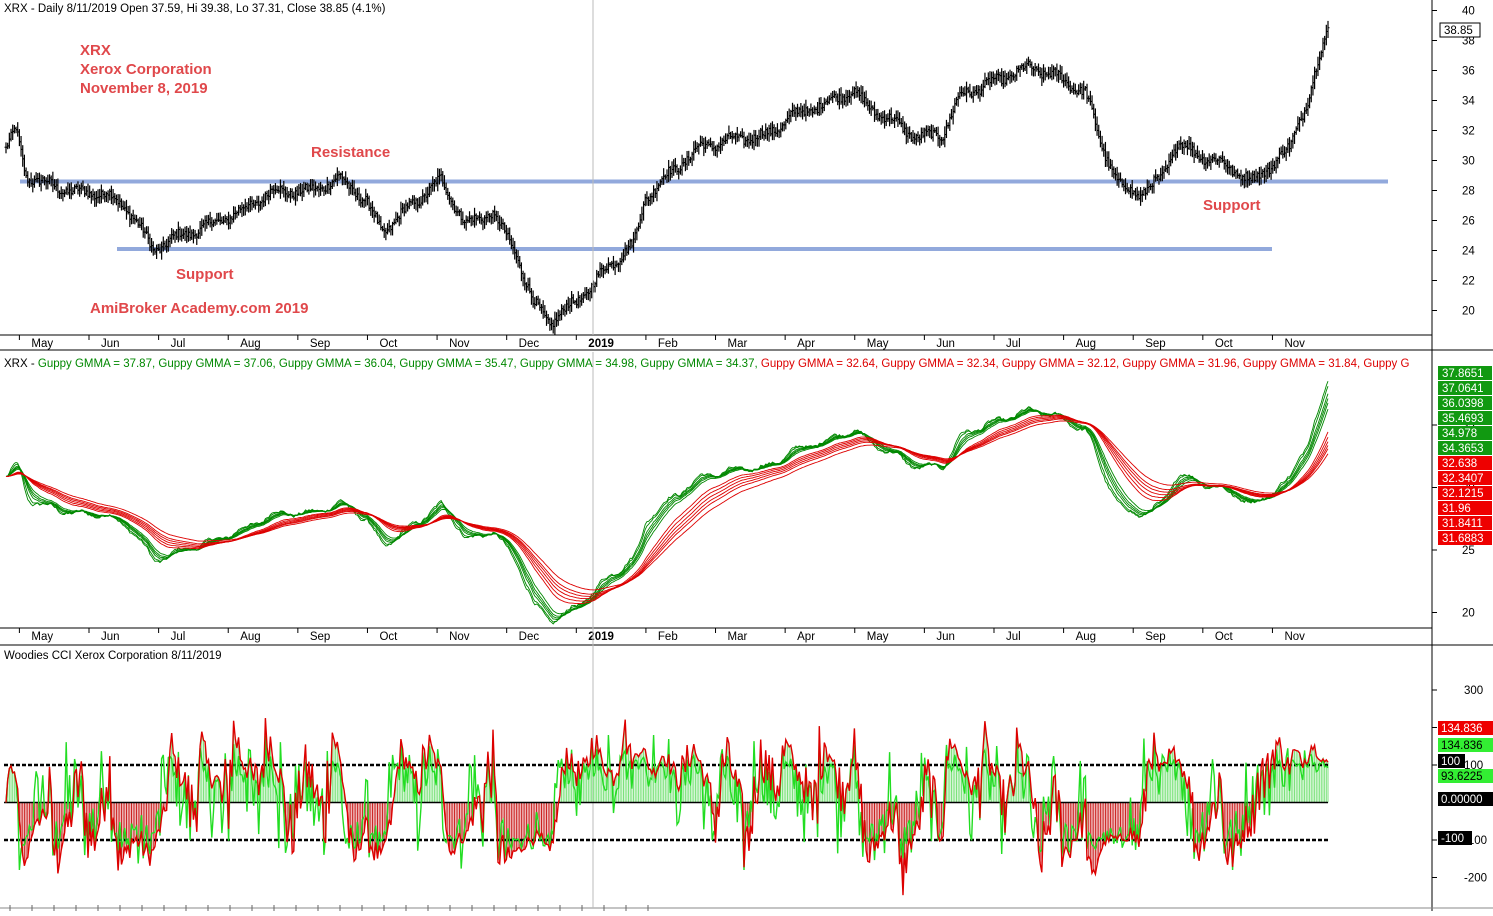 Image resolution: width=1493 pixels, height=916 pixels. Describe the element at coordinates (1468, 222) in the screenshot. I see `price-y-label: 26` at that location.